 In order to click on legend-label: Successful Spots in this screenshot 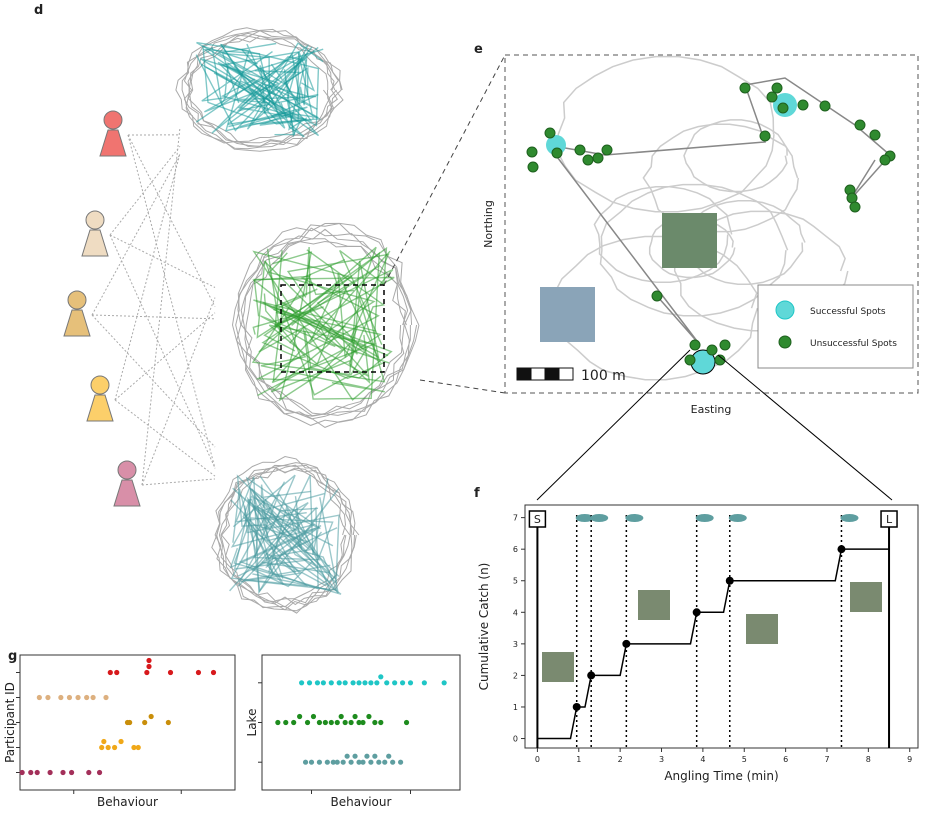, I will do `click(848, 312)`.